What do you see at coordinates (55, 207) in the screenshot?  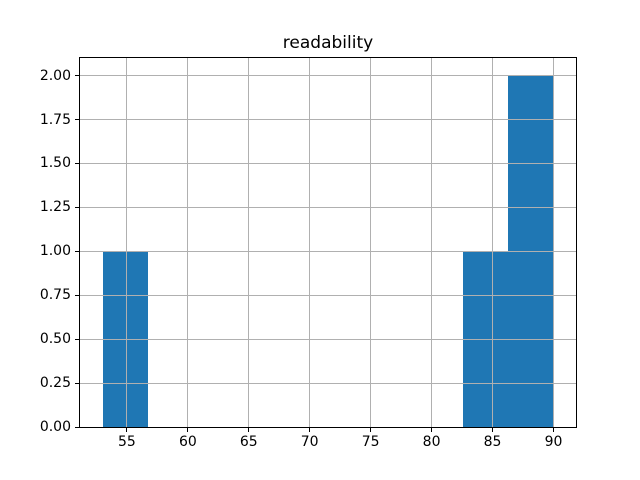 I see `y-tick-label: 1.25` at bounding box center [55, 207].